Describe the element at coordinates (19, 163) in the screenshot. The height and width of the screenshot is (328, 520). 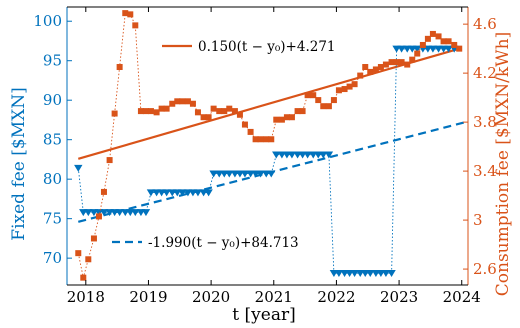
I see `left-y-axis-title: Fixed fee [$MXN]` at that location.